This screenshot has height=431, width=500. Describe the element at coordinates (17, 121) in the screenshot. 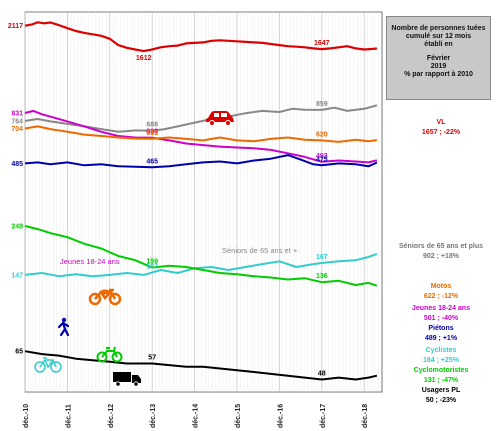

I see `data-label-seniors: 764` at that location.